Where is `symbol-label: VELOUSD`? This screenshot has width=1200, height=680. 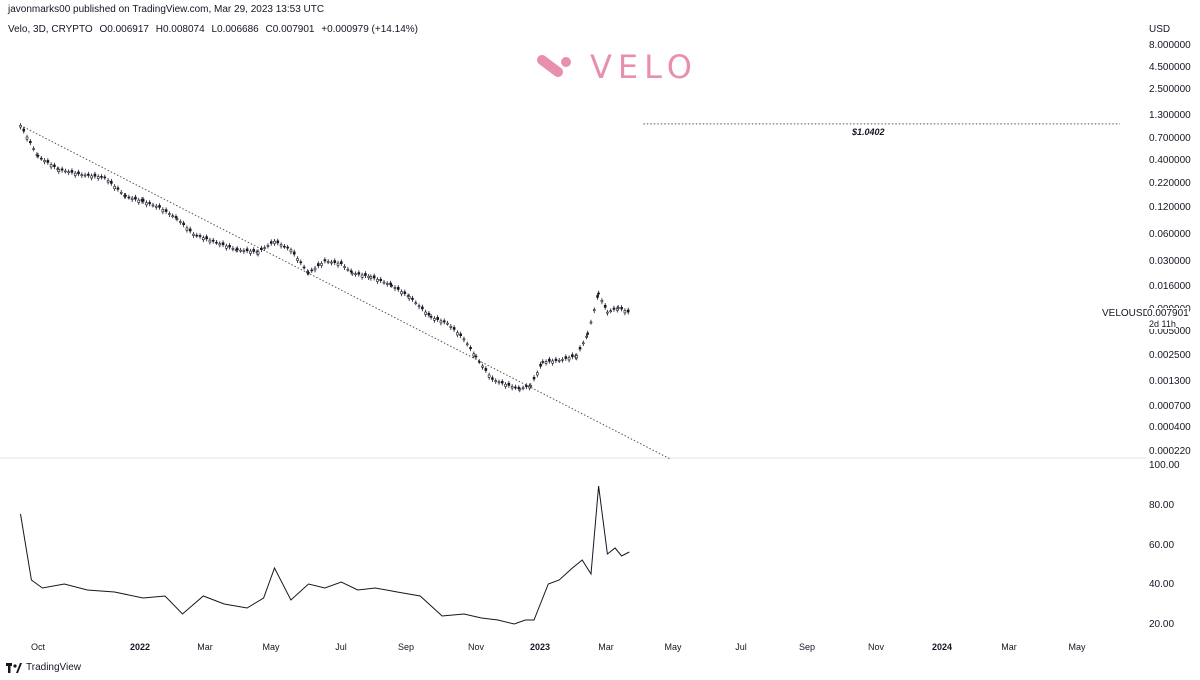
symbol-label: VELOUSD is located at coordinates (1126, 313).